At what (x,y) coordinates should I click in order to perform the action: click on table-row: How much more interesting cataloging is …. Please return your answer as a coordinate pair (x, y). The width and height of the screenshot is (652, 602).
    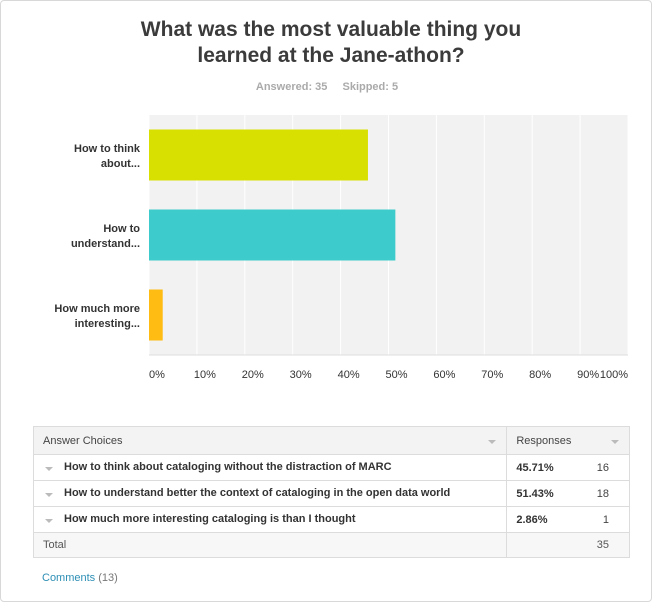
    Looking at the image, I should click on (331, 519).